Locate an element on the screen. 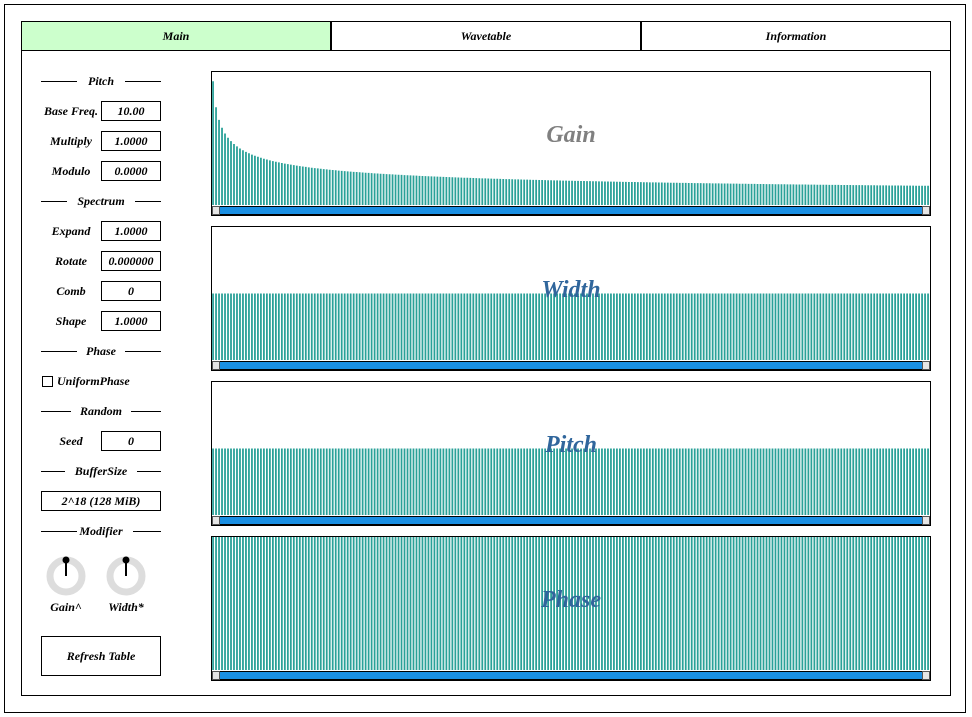 The image size is (972, 717). section-pitch-label: Pitch is located at coordinates (101, 81).